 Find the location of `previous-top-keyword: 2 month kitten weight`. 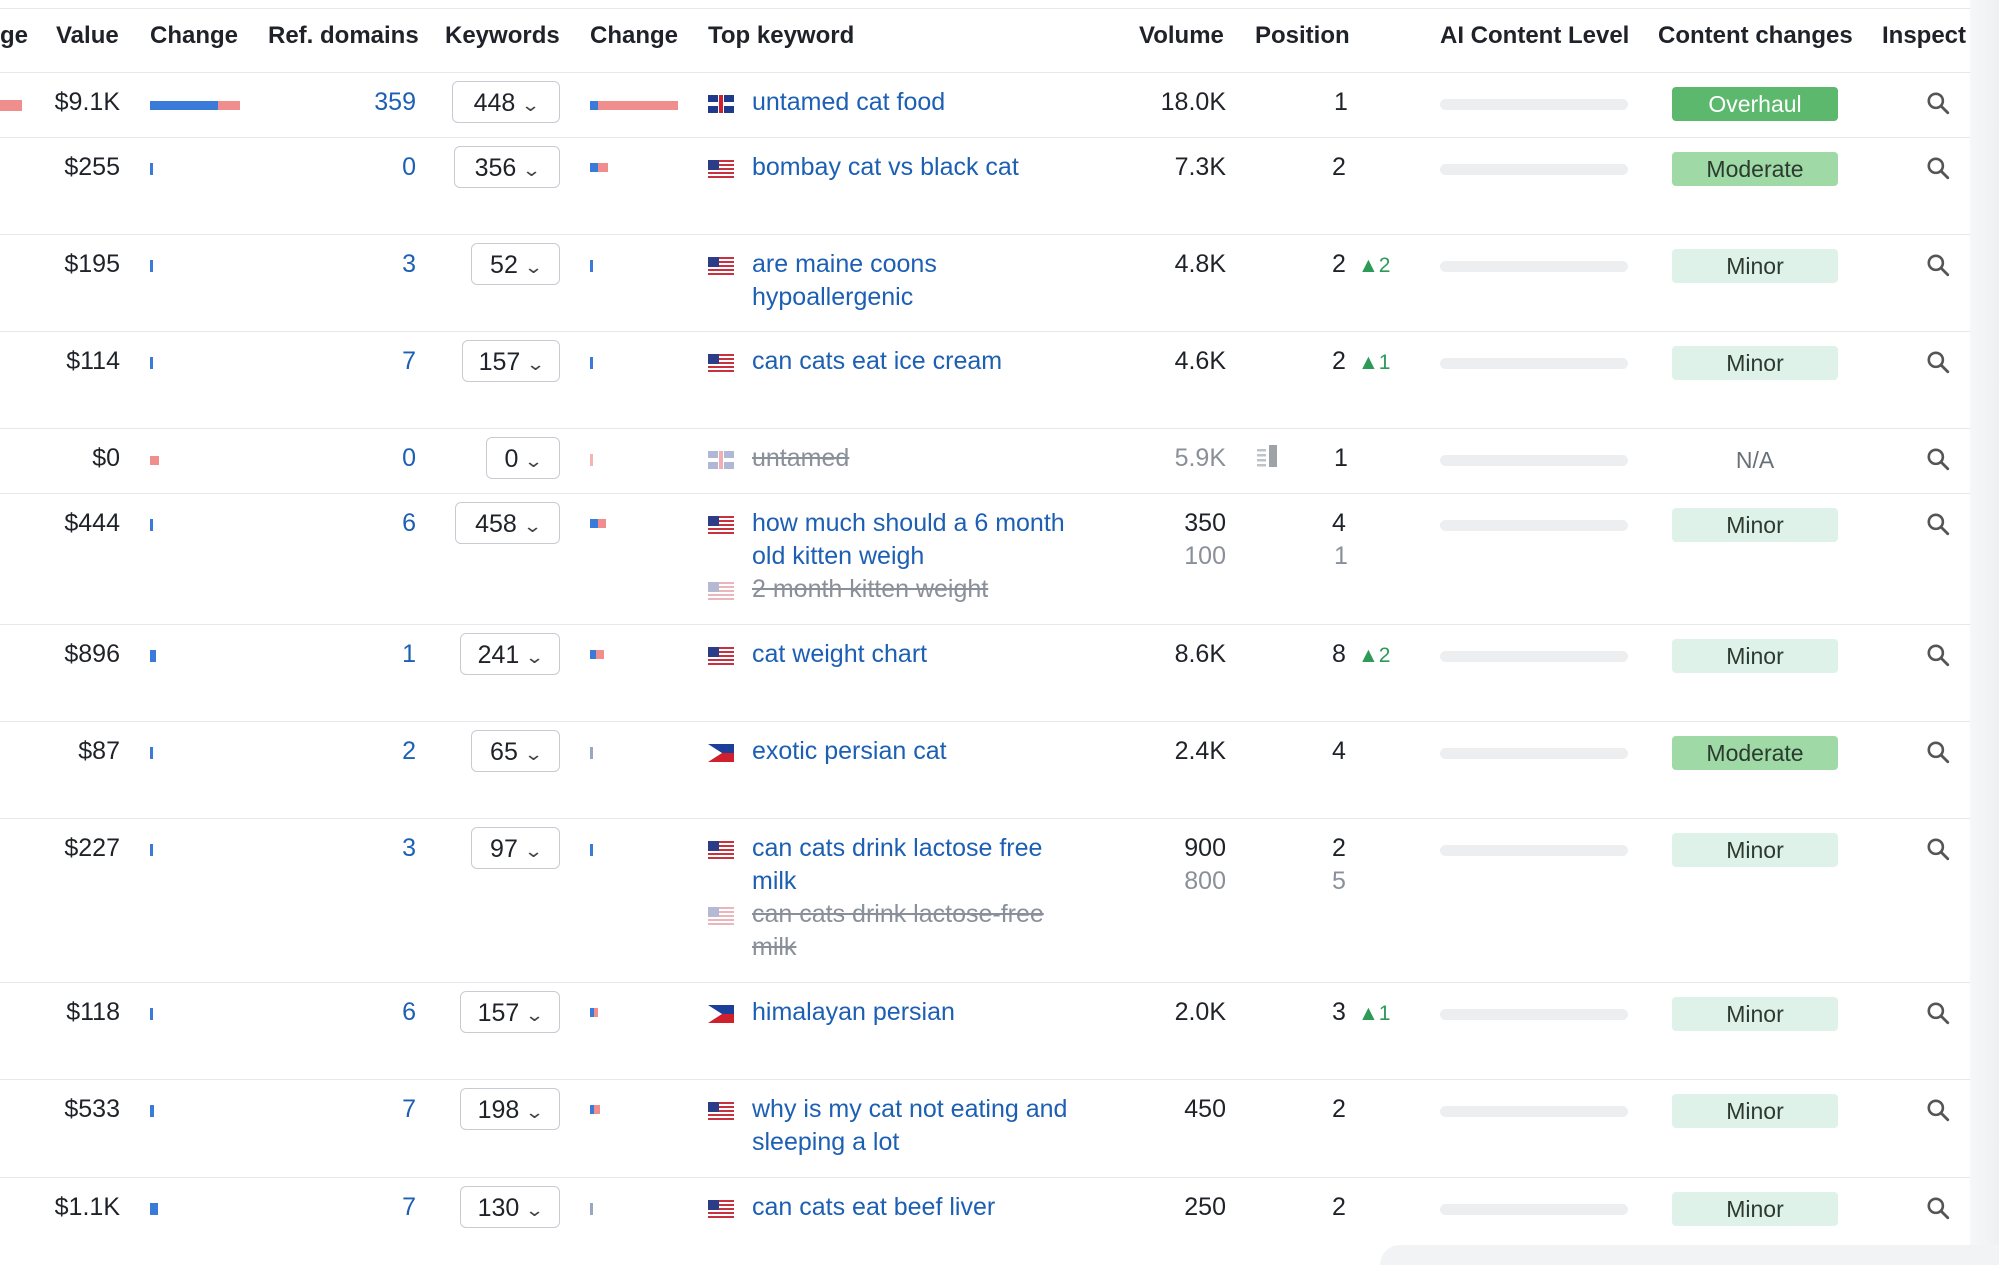

previous-top-keyword: 2 month kitten weight is located at coordinates (870, 589).